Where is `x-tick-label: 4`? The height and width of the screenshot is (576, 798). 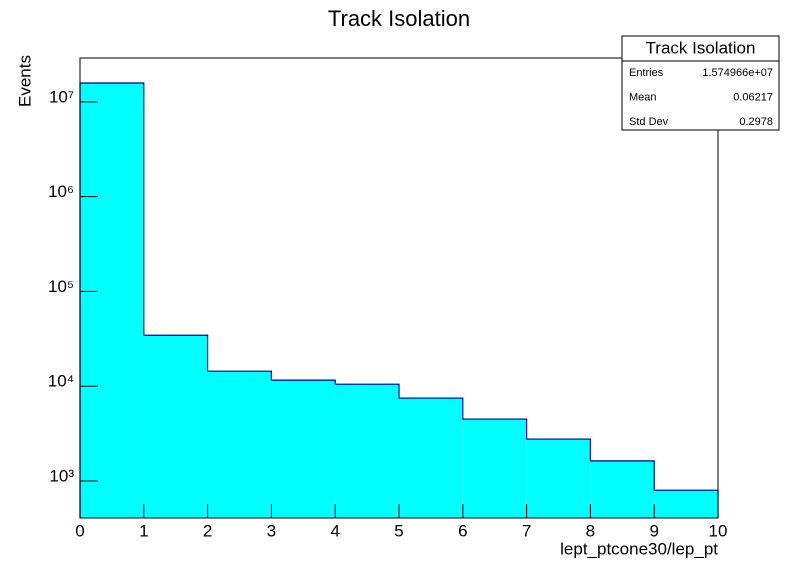
x-tick-label: 4 is located at coordinates (334, 530).